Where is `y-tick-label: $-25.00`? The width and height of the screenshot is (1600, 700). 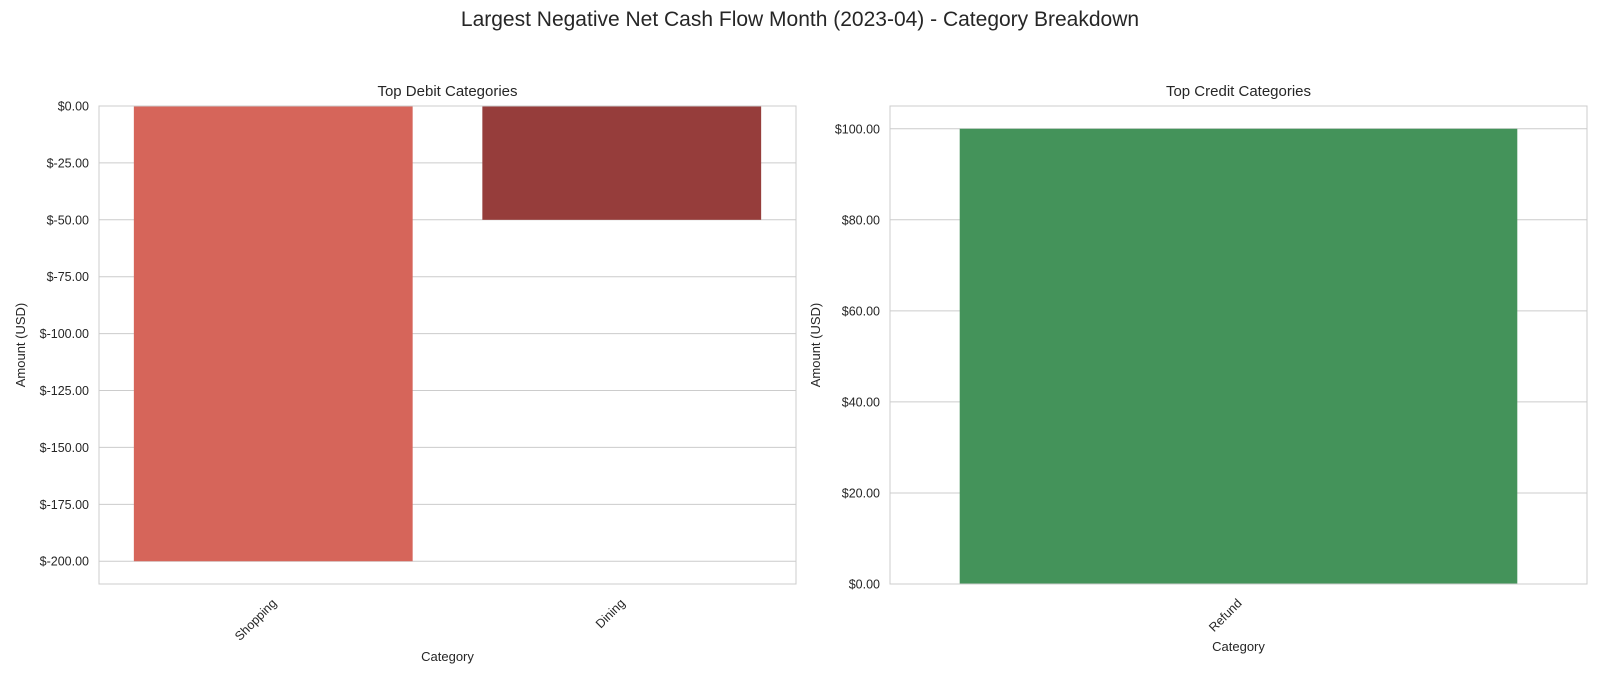
y-tick-label: $-25.00 is located at coordinates (68, 163).